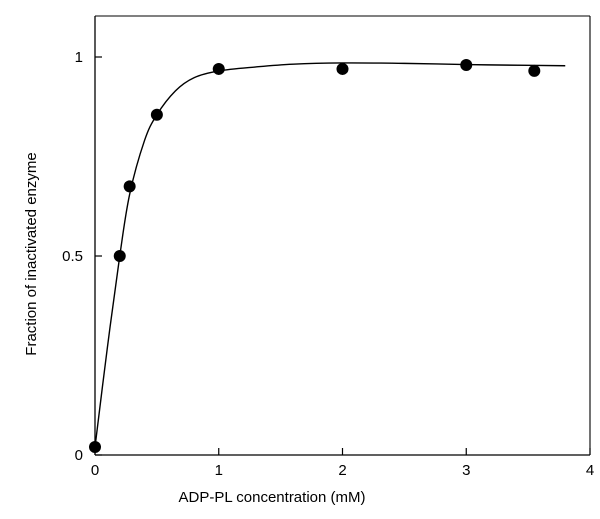 The image size is (600, 519). Describe the element at coordinates (271, 497) in the screenshot. I see `x-axis-title: ADP-PL concentration (mM)` at that location.